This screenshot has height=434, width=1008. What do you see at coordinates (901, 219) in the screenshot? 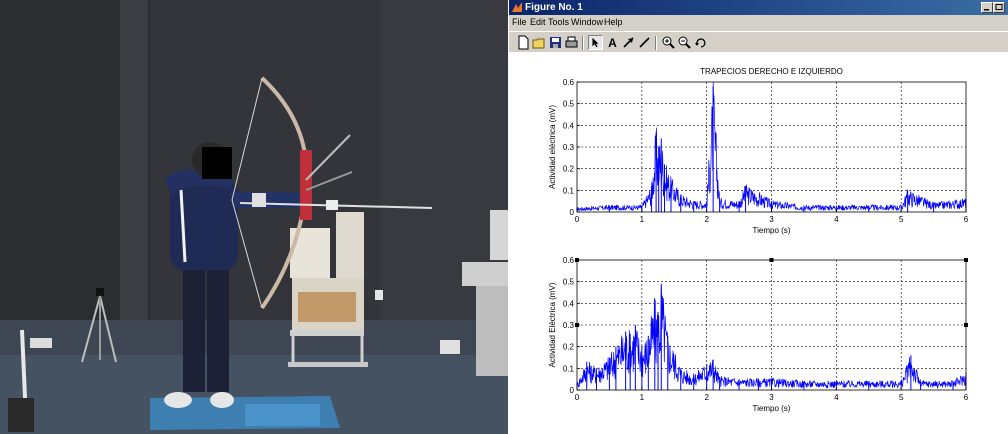
I see `axes1-xtick-label: 5` at bounding box center [901, 219].